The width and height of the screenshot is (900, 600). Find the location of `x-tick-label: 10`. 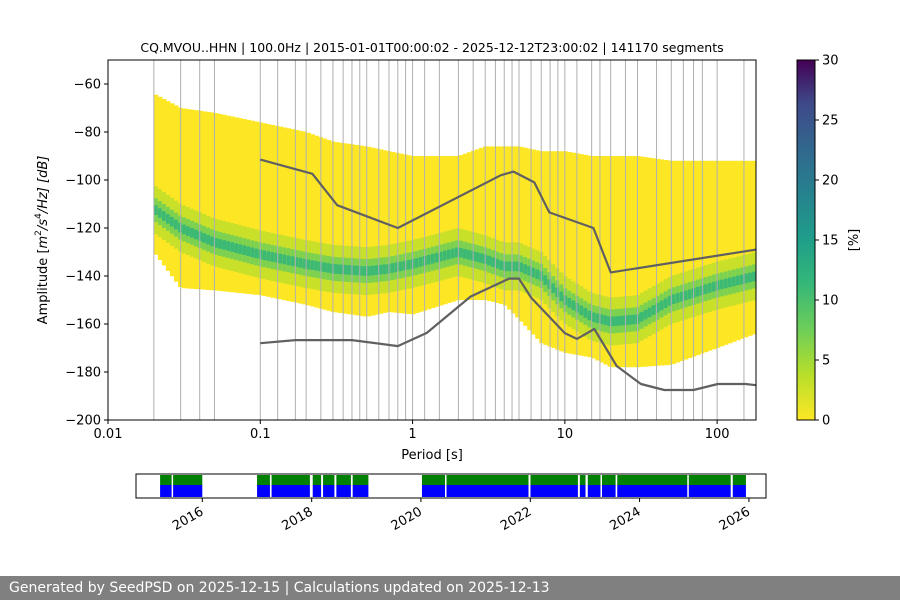

x-tick-label: 10 is located at coordinates (565, 434).